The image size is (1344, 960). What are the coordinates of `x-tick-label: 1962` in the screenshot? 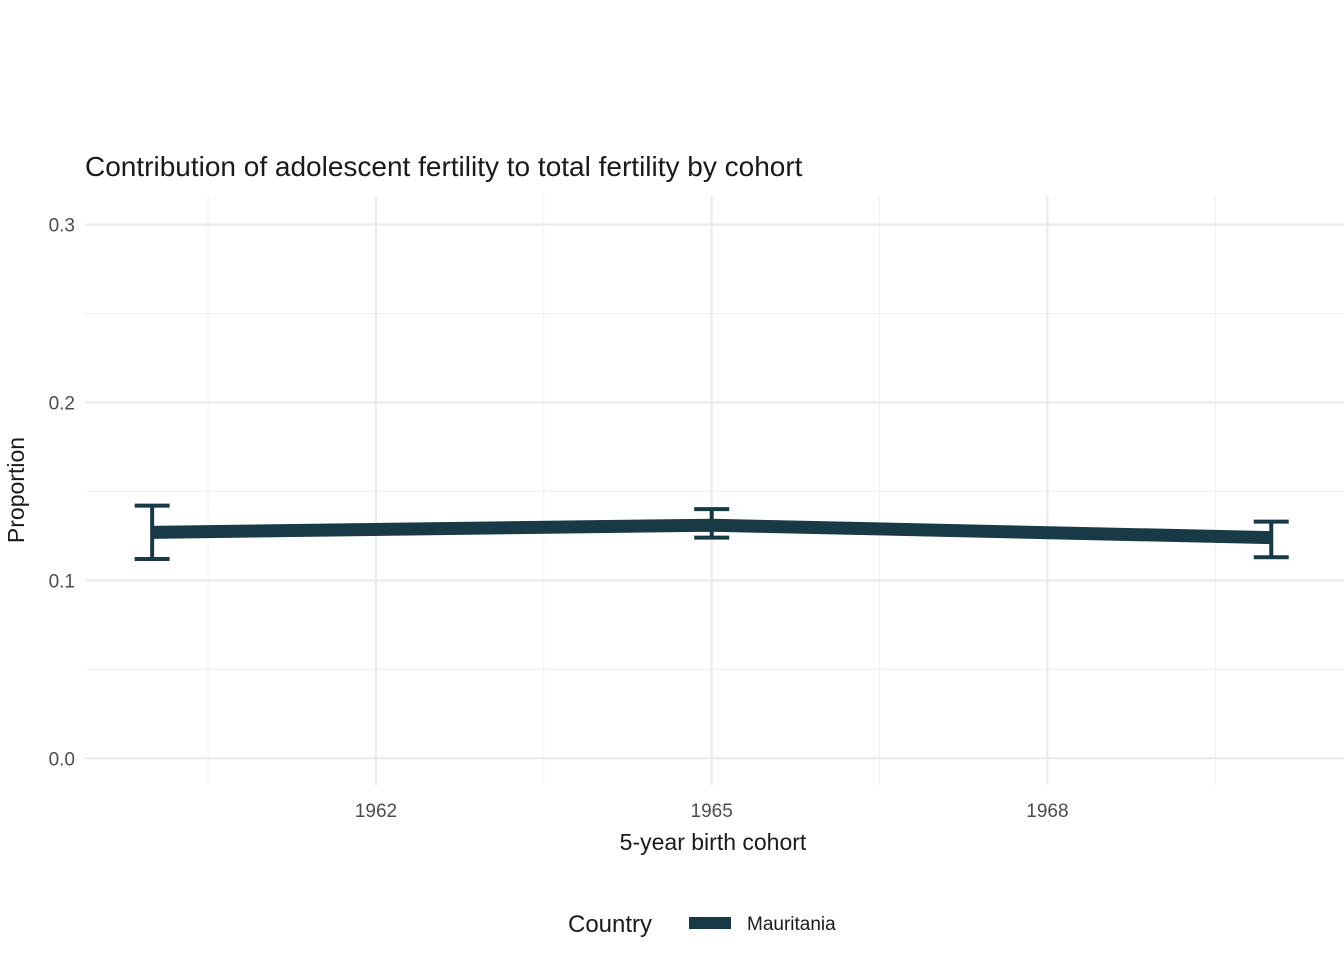 It's located at (376, 811).